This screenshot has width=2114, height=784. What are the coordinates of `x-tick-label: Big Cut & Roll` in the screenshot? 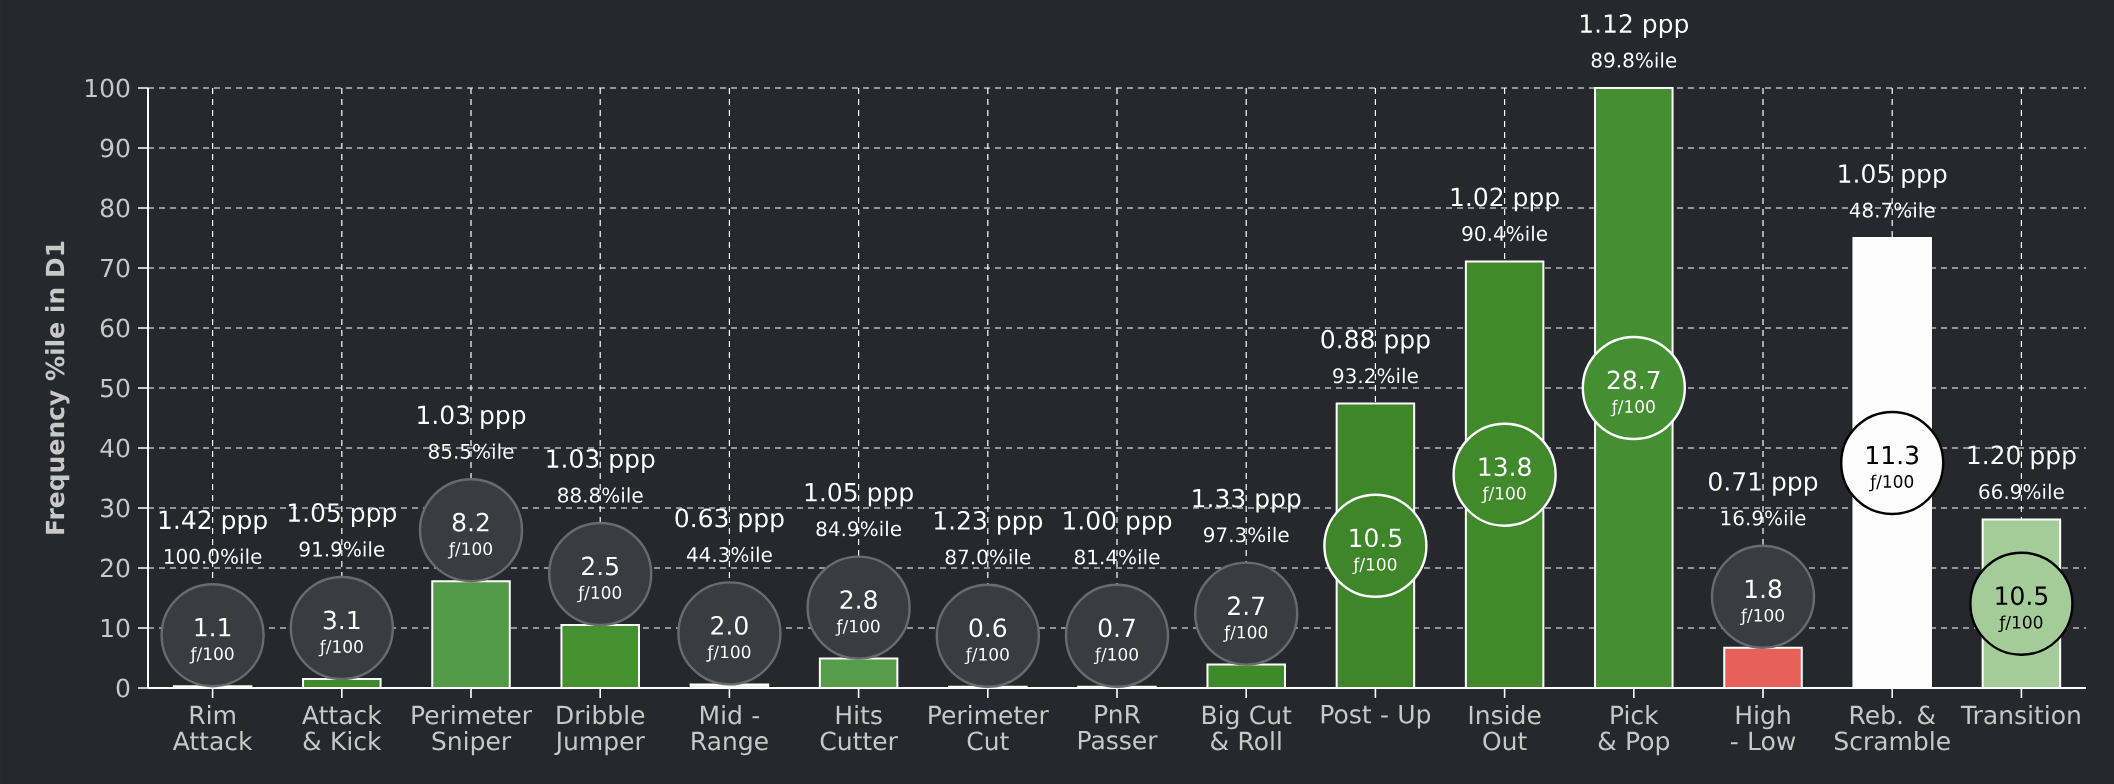 It's located at (1247, 728).